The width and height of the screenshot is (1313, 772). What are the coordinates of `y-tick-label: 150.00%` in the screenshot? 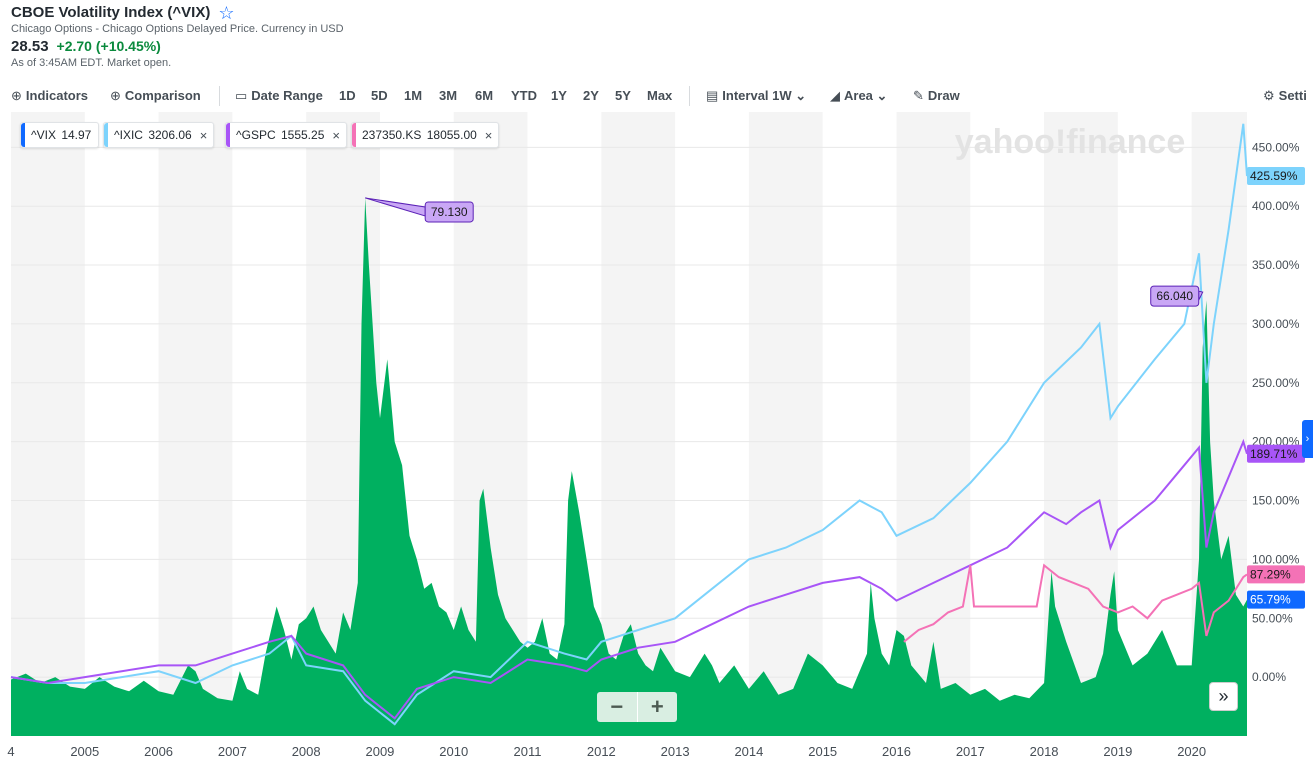 It's located at (1276, 501).